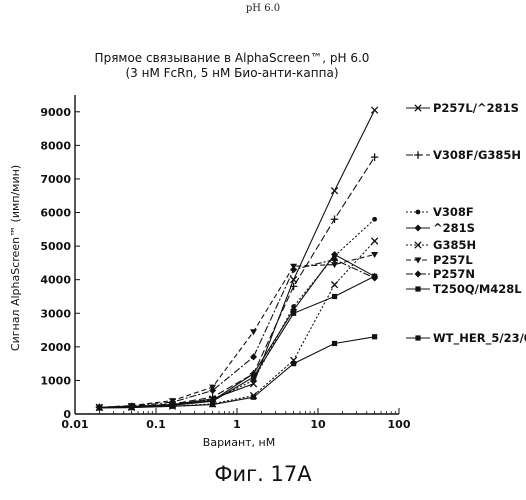 The height and width of the screenshot is (500, 526). What do you see at coordinates (454, 274) in the screenshot?
I see `legend-label: P257N` at bounding box center [454, 274].